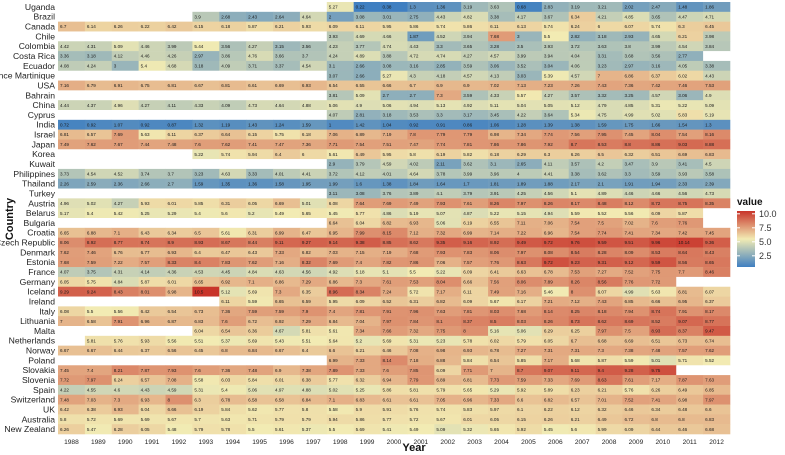 The image size is (785, 455). I want to click on cell-value-label: 5.65, so click(467, 390).